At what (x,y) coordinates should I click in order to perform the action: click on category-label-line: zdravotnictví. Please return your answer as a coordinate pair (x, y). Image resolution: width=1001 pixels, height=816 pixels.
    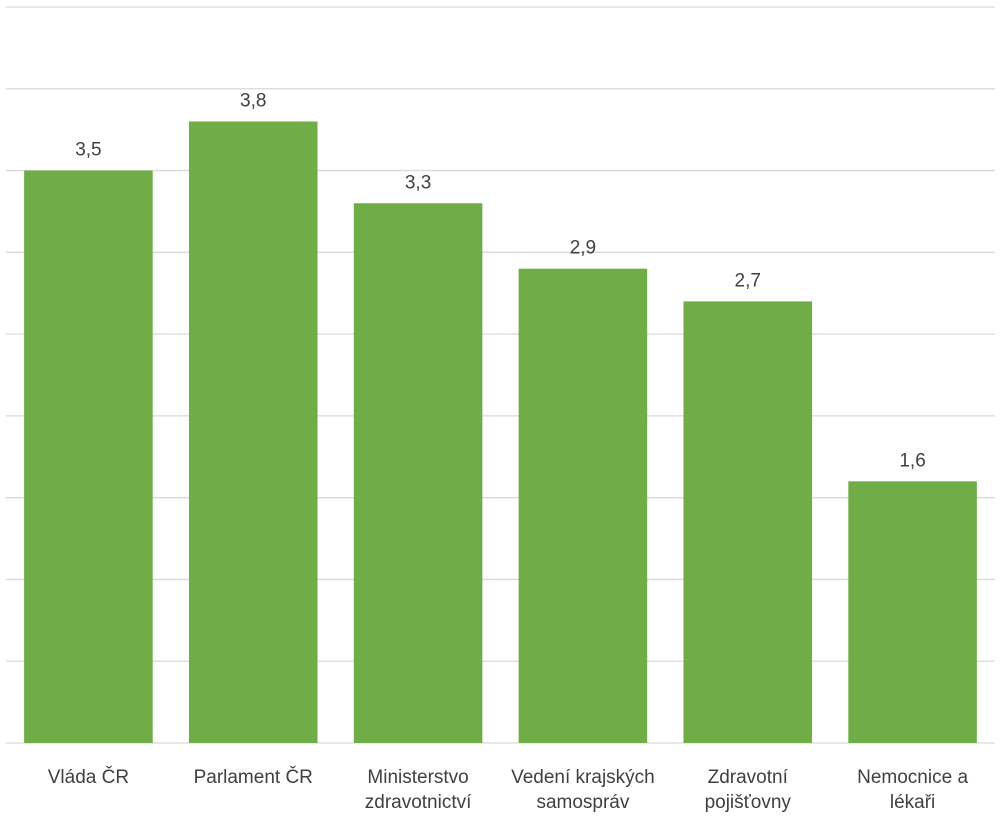
    Looking at the image, I should click on (418, 802).